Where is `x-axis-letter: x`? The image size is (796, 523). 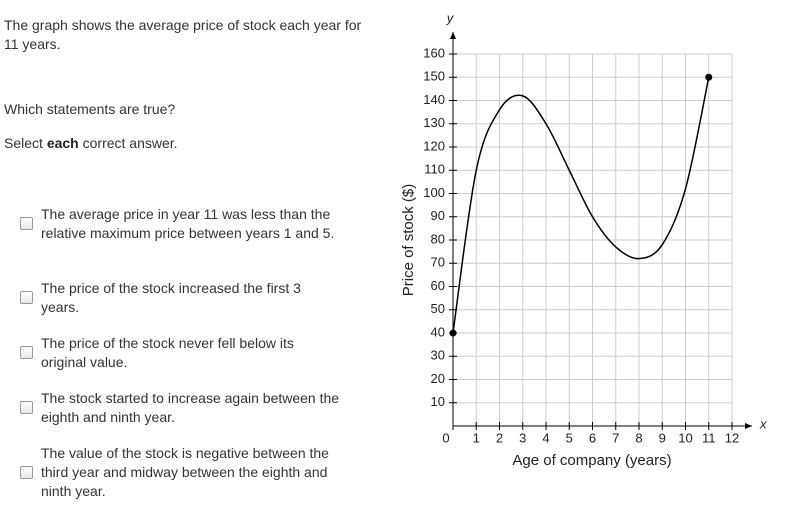
x-axis-letter: x is located at coordinates (763, 423).